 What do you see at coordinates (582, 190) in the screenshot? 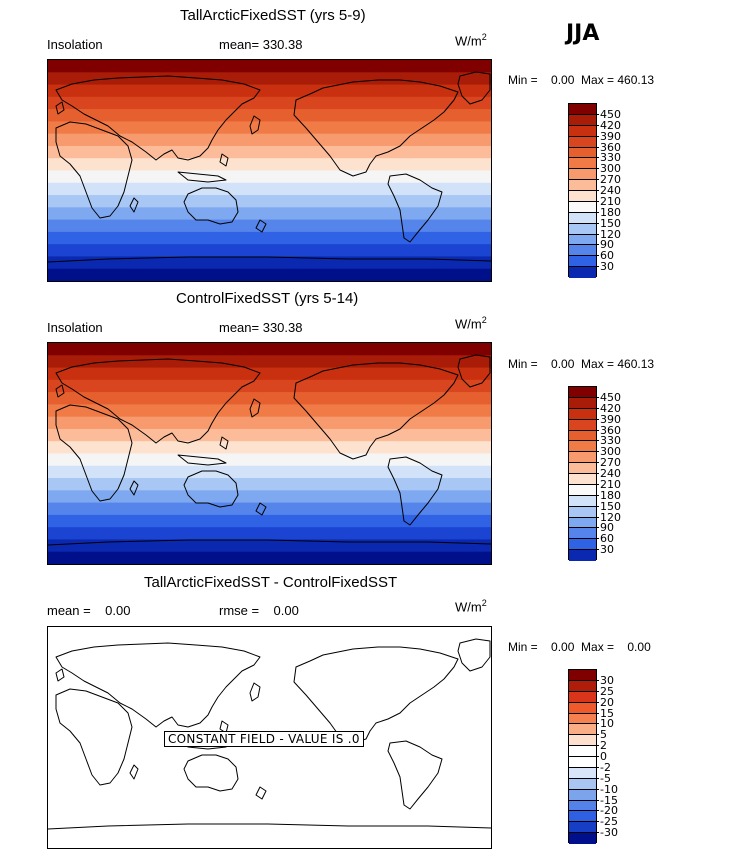
I see `panel1-colorbar` at bounding box center [582, 190].